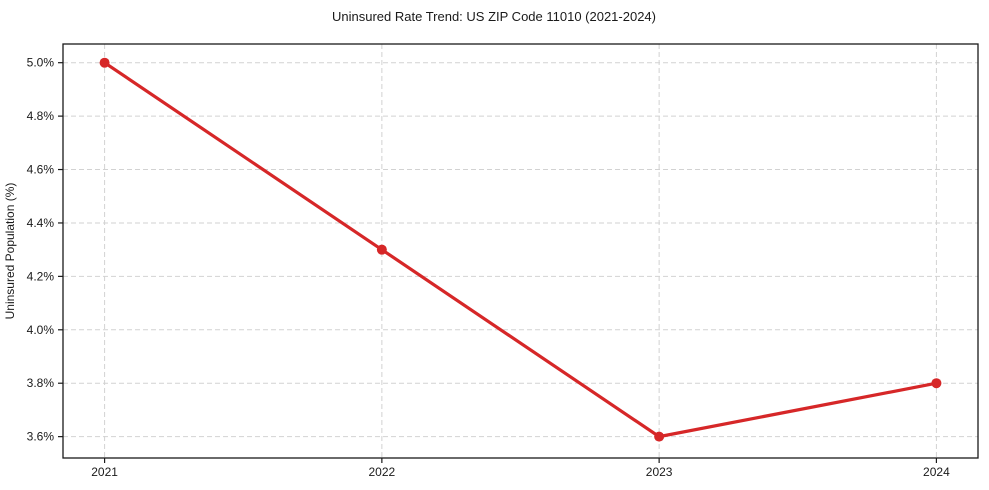 The width and height of the screenshot is (989, 490). I want to click on x-tick-label: 2021, so click(104, 472).